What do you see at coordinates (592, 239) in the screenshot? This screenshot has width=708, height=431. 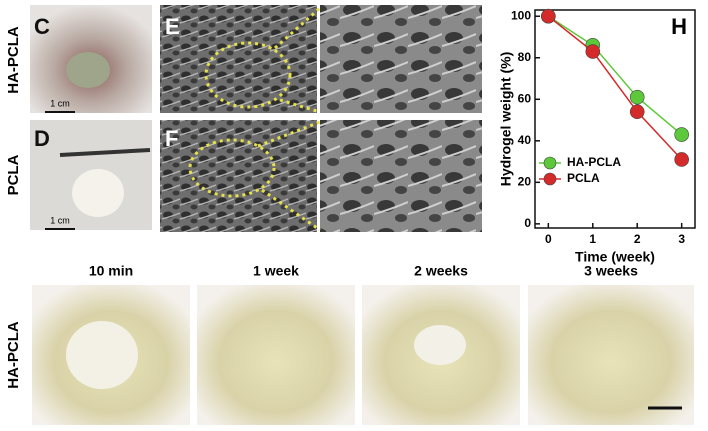 I see `x-tick-label: 1` at bounding box center [592, 239].